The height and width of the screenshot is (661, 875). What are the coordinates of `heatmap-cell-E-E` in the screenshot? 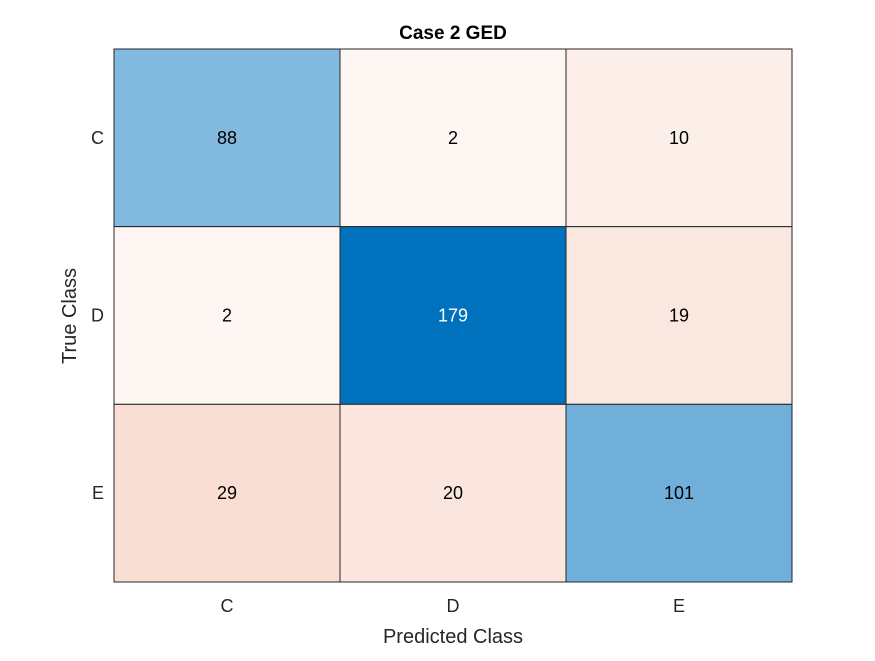 It's located at (679, 493).